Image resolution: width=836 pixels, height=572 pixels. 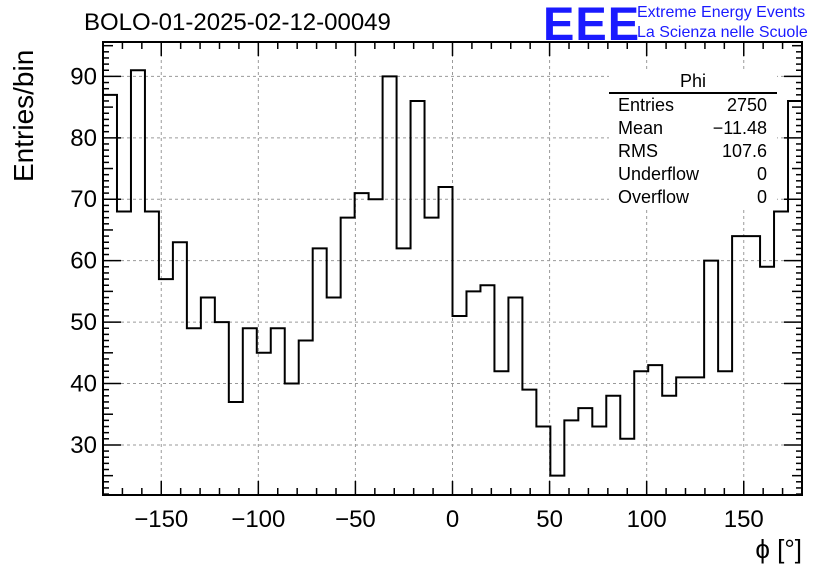 What do you see at coordinates (778, 549) in the screenshot?
I see `x-axis-label: ϕ [°]` at bounding box center [778, 549].